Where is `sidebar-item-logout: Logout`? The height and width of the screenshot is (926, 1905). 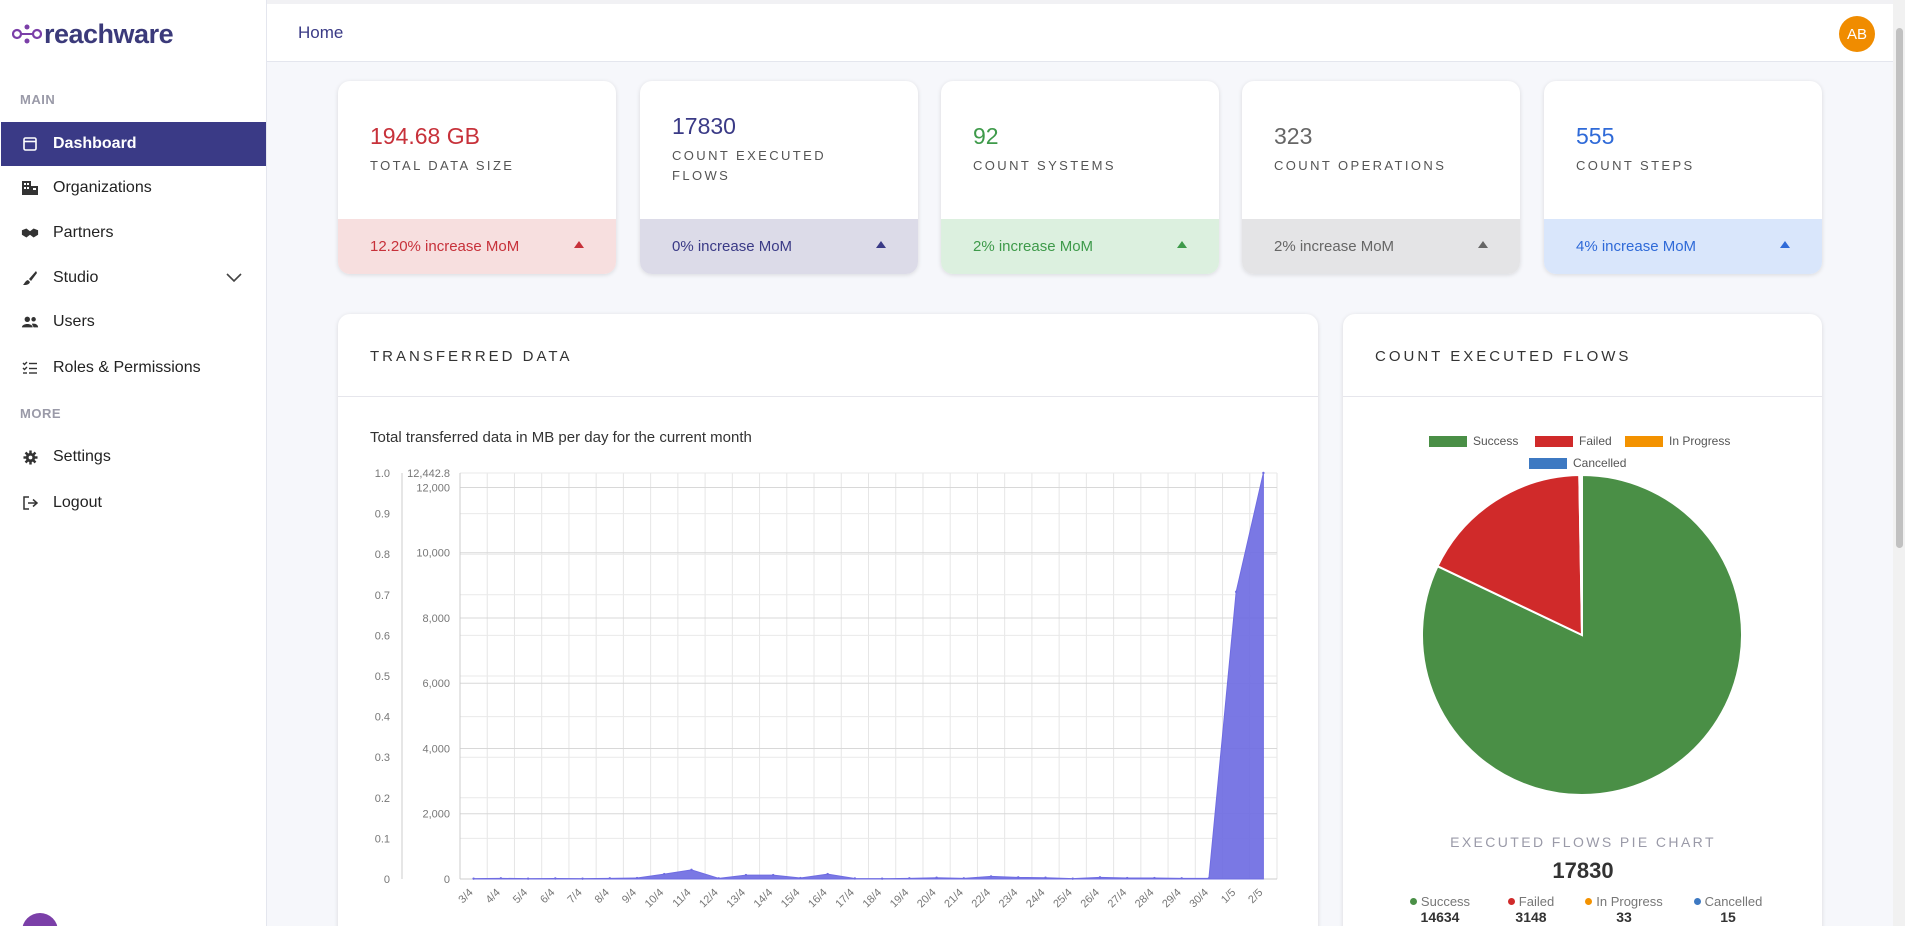
sidebar-item-logout: Logout is located at coordinates (133, 503).